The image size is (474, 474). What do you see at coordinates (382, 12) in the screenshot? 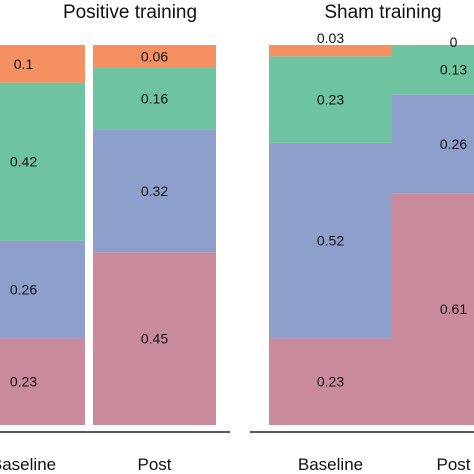
I see `panel-title: Sham training` at bounding box center [382, 12].